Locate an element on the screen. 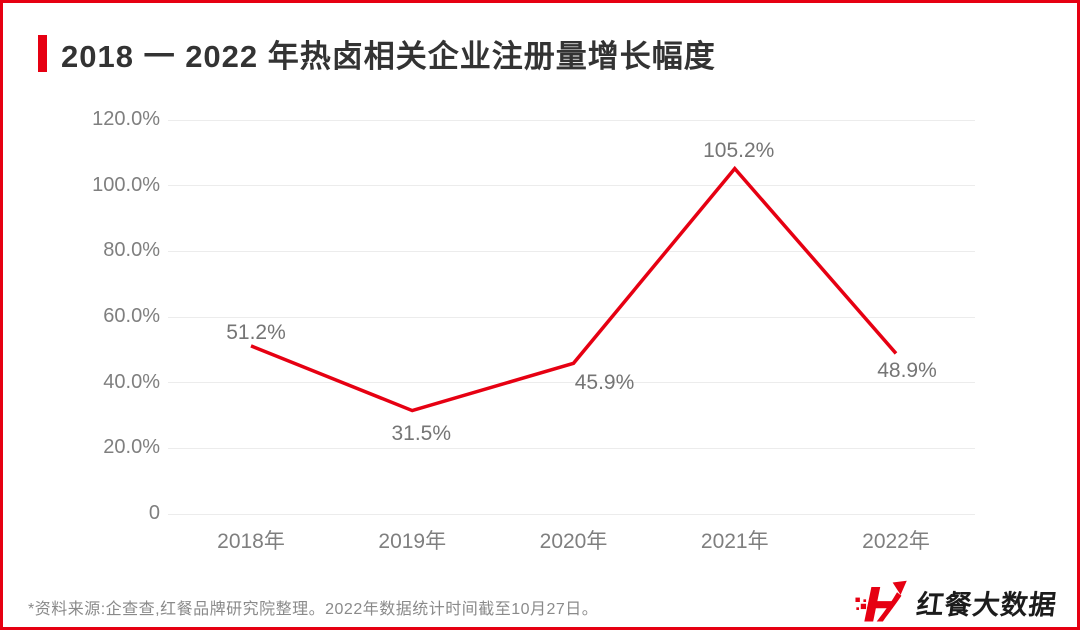 Image resolution: width=1080 pixels, height=630 pixels. hongcan-logo-icon is located at coordinates (881, 601).